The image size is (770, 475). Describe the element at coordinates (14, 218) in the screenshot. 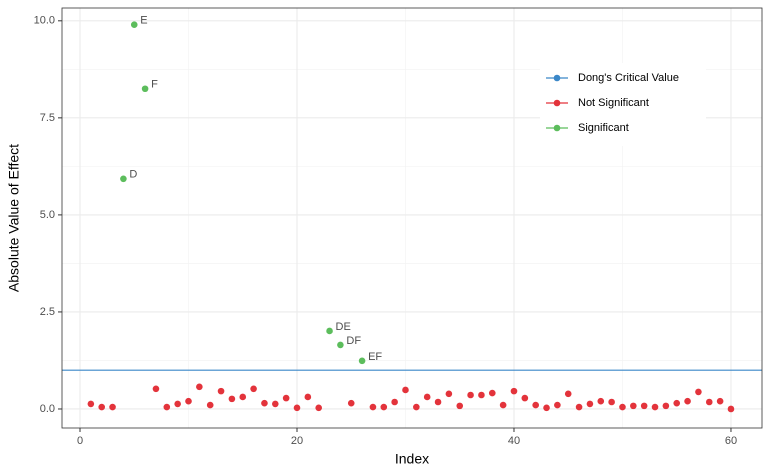

I see `y-axis-title: Absolute Value of Effect` at that location.